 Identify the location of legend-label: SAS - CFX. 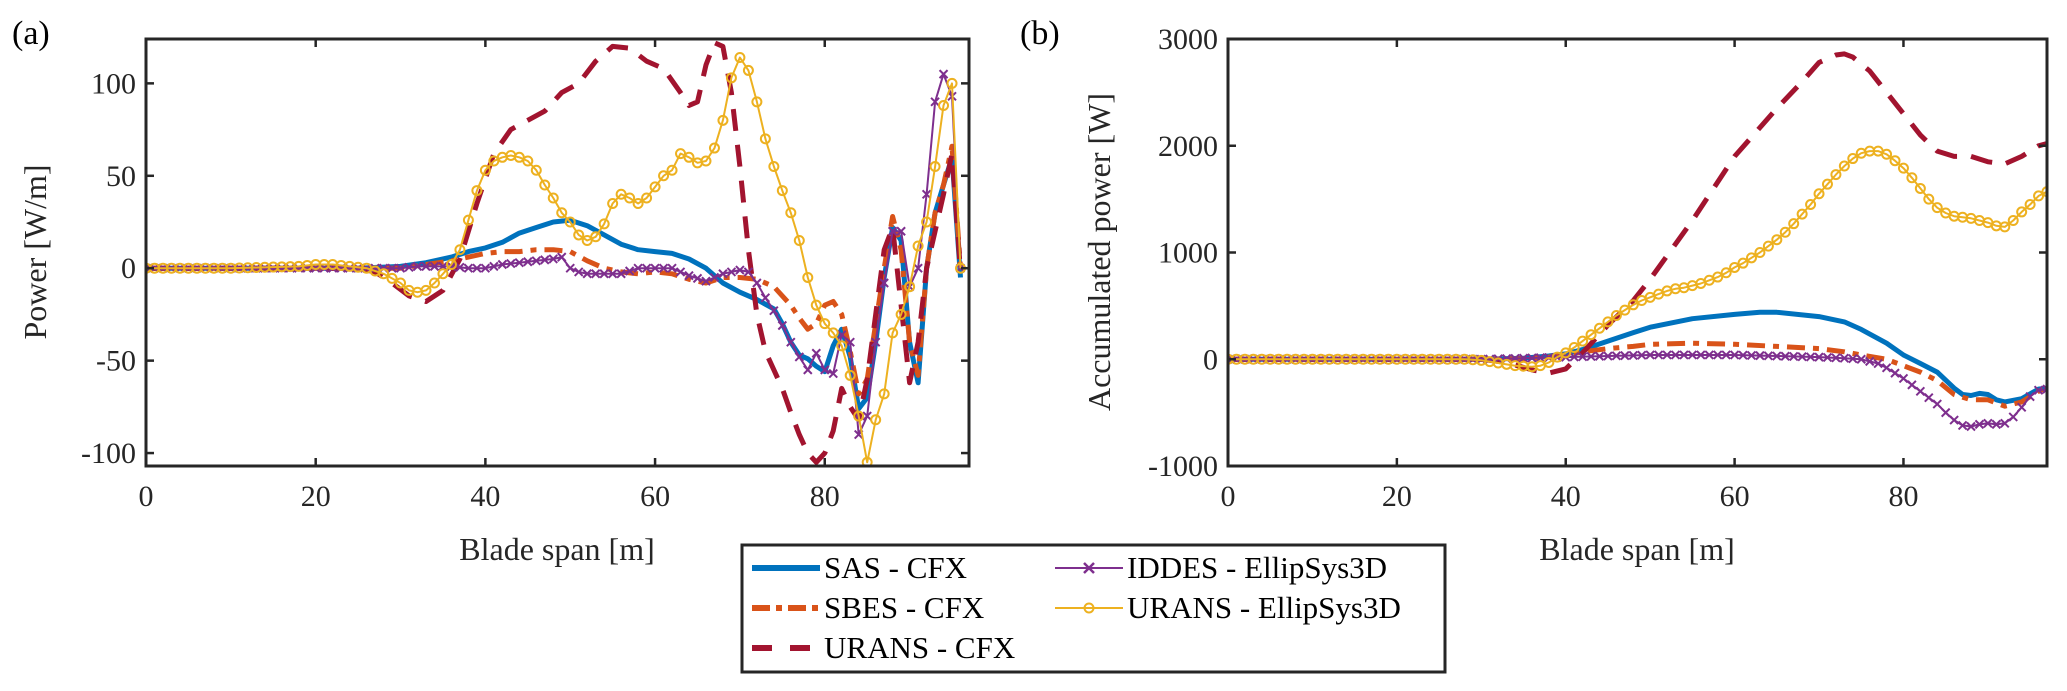
(895, 567).